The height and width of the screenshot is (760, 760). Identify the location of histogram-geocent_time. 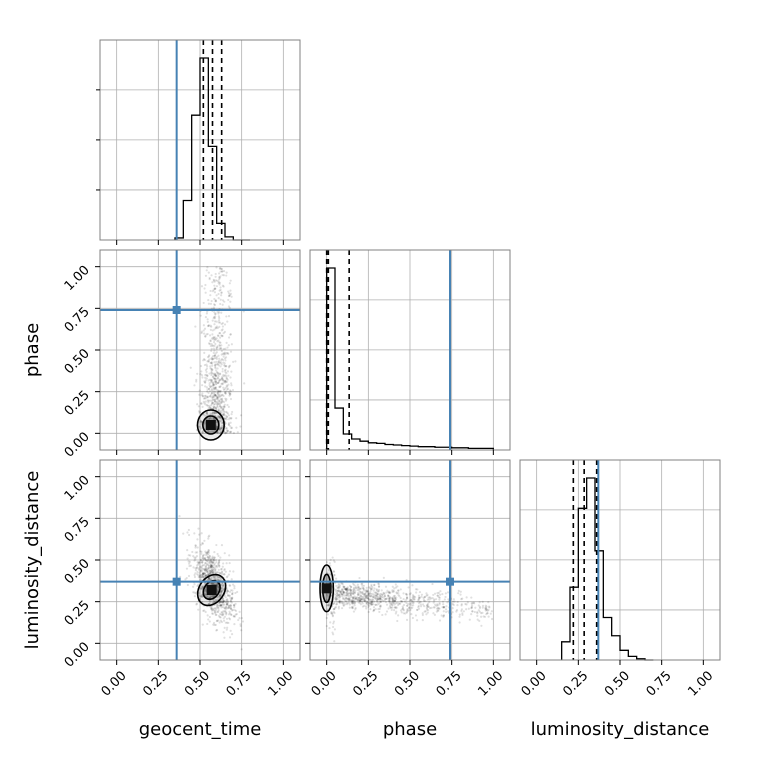
(212, 149).